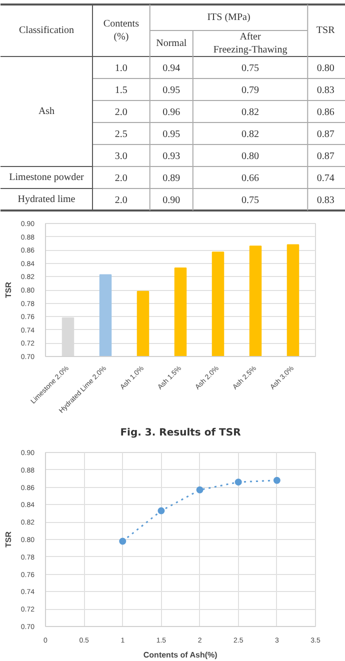 The width and height of the screenshot is (345, 661). I want to click on data-label: 0.89, so click(171, 178).